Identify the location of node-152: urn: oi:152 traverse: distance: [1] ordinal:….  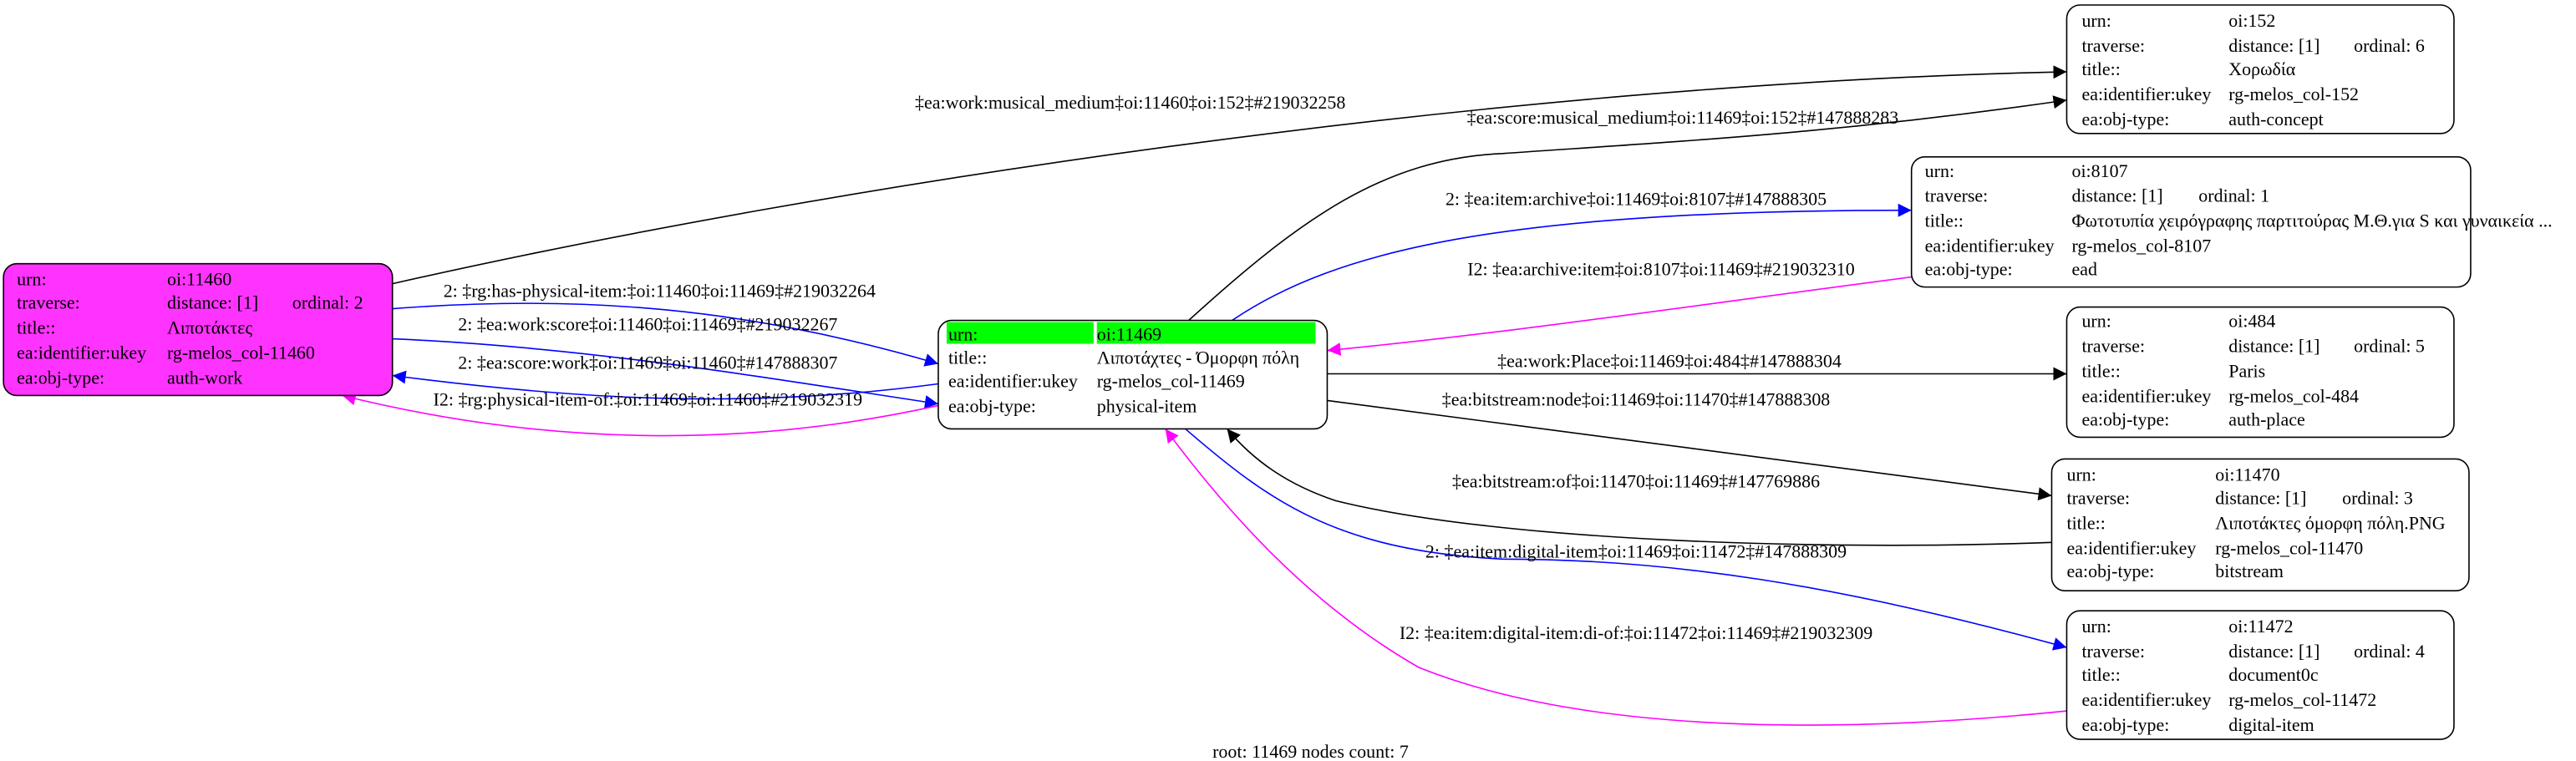
(2260, 69).